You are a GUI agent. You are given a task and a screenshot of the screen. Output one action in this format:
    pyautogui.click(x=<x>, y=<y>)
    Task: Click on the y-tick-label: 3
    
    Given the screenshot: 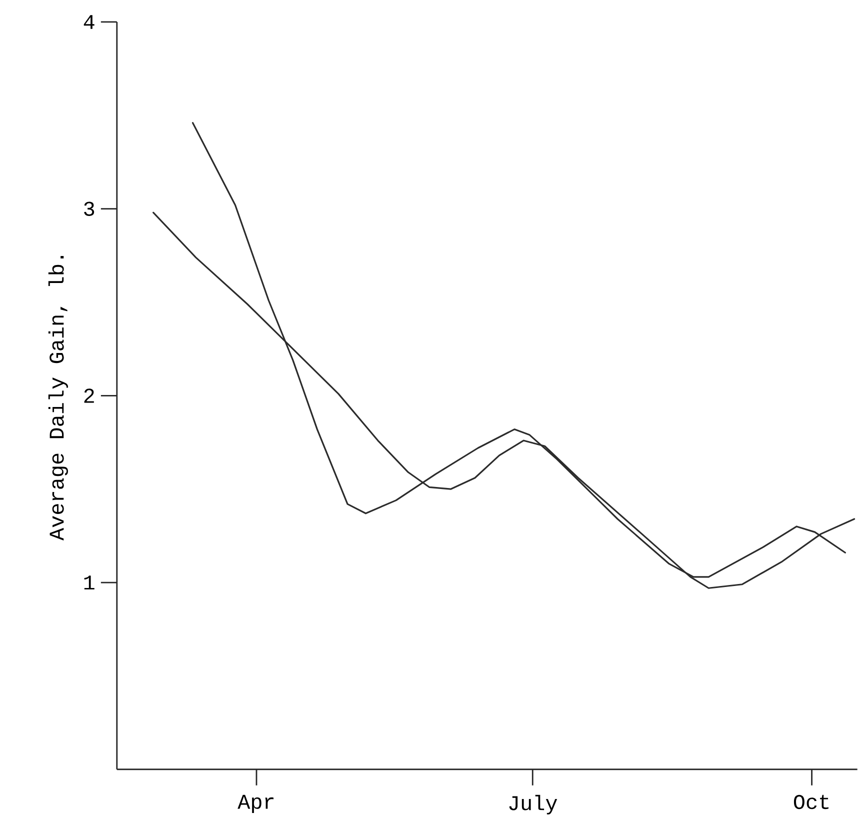 What is the action you would take?
    pyautogui.click(x=89, y=209)
    